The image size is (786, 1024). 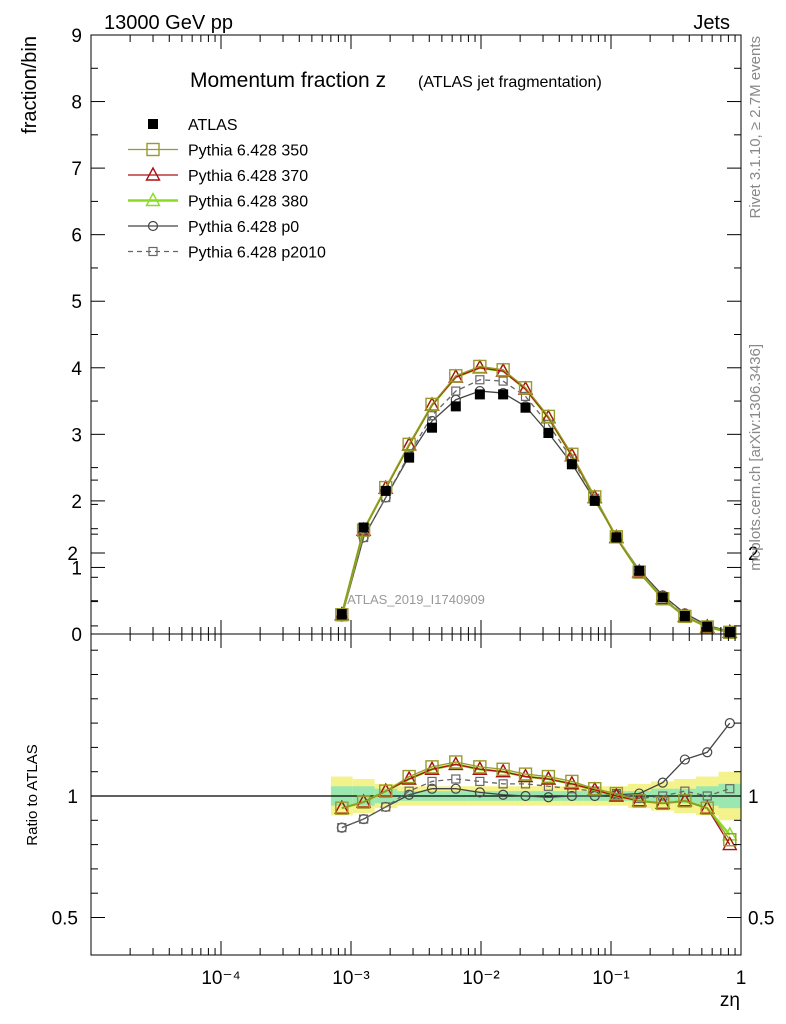 What do you see at coordinates (481, 978) in the screenshot?
I see `x-tick-label: 10⁻²` at bounding box center [481, 978].